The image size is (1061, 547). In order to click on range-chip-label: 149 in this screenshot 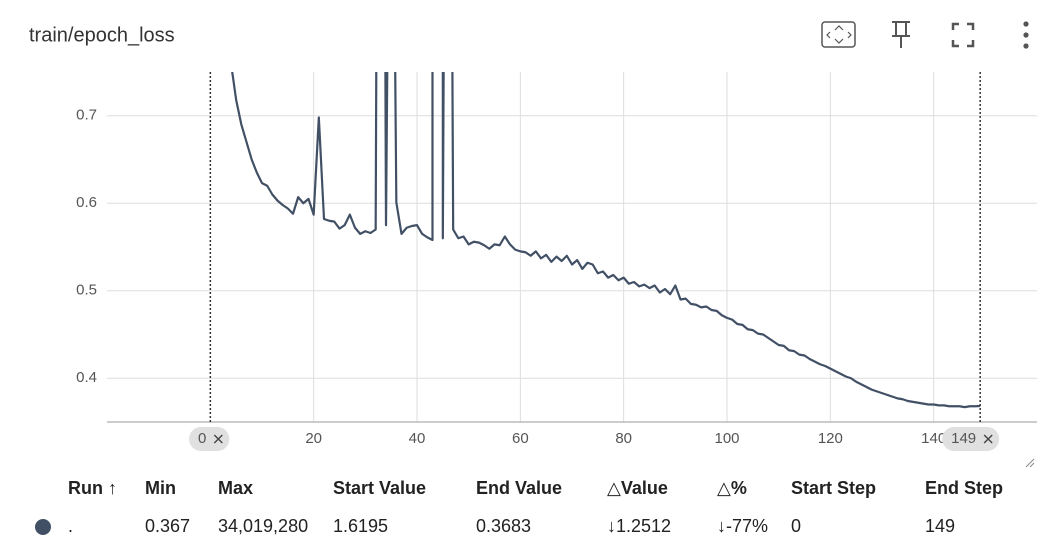, I will do `click(963, 438)`.